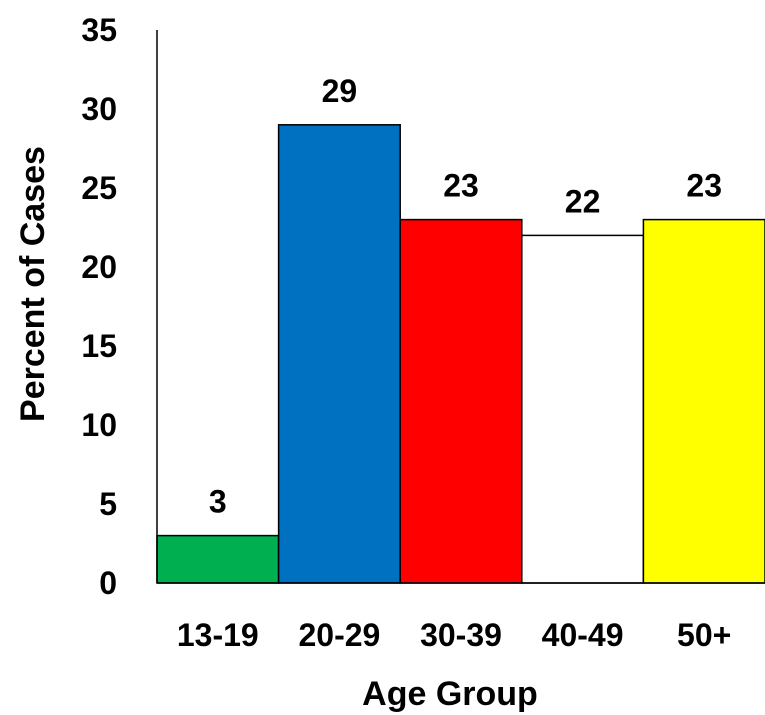  Describe the element at coordinates (704, 635) in the screenshot. I see `x-tick-label: 50+` at that location.